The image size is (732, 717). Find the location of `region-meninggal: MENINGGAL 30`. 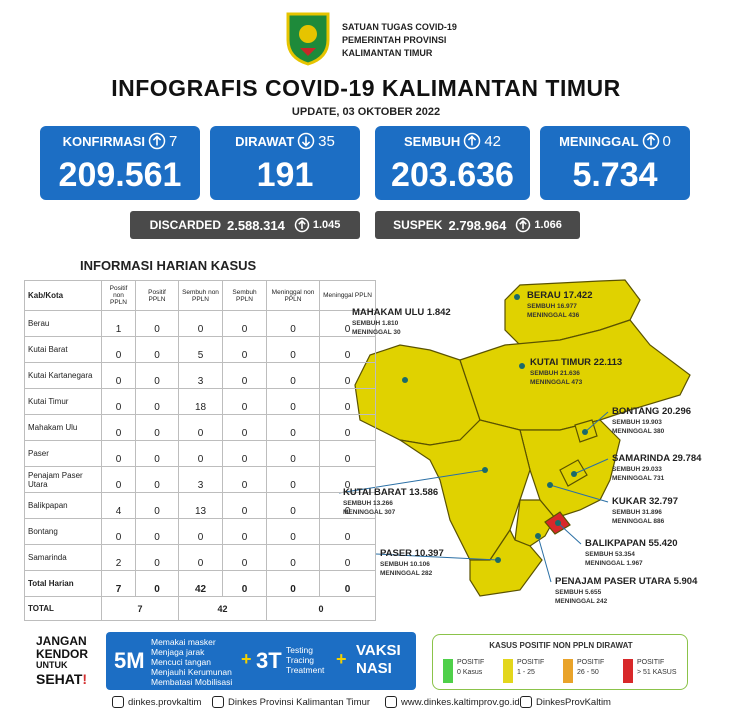

region-meninggal: MENINGGAL 30 is located at coordinates (376, 332).